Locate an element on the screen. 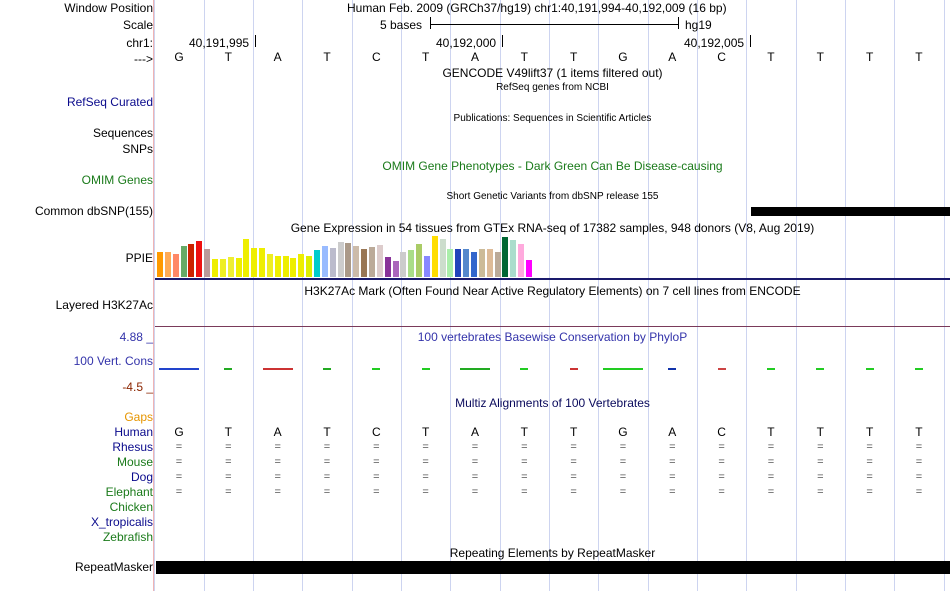 This screenshot has width=950, height=591. omim-track-label: OMIM Genes is located at coordinates (117, 180).